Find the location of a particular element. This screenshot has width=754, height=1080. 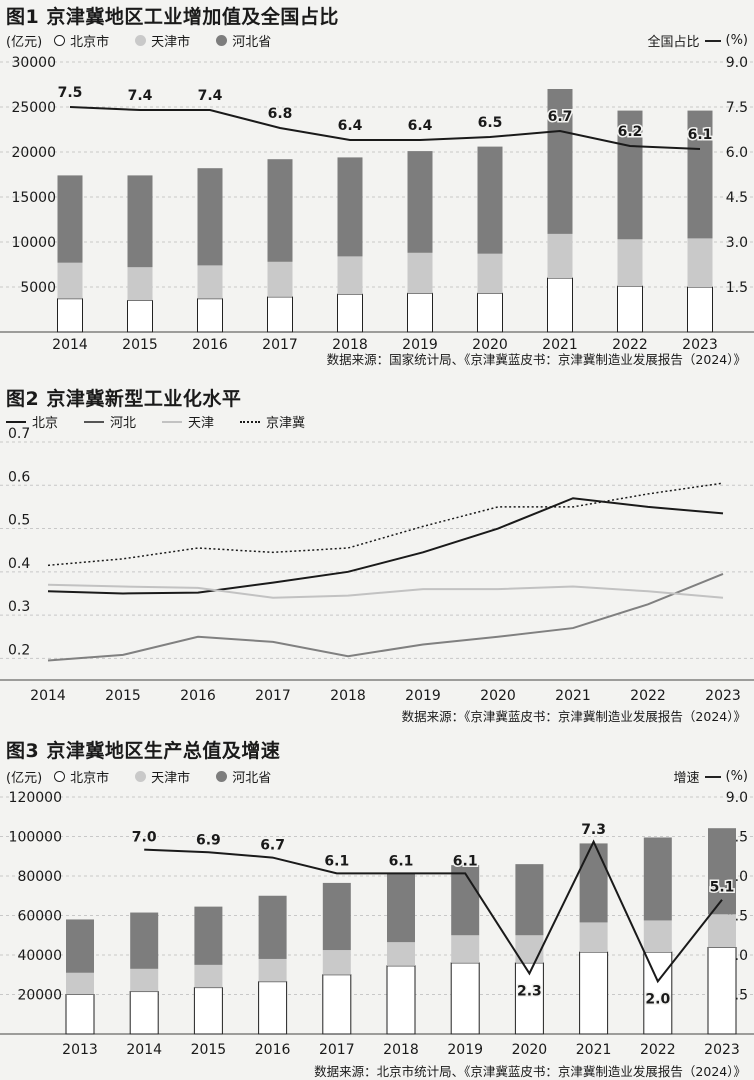

data-label: 6.8 is located at coordinates (280, 114).